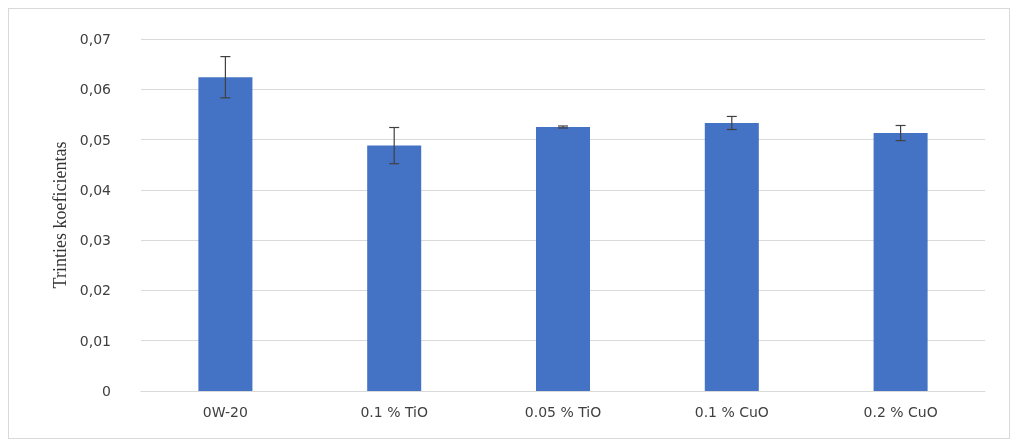 The image size is (1024, 445). Describe the element at coordinates (563, 412) in the screenshot. I see `x-tick-label: 0.05 % TiO` at that location.